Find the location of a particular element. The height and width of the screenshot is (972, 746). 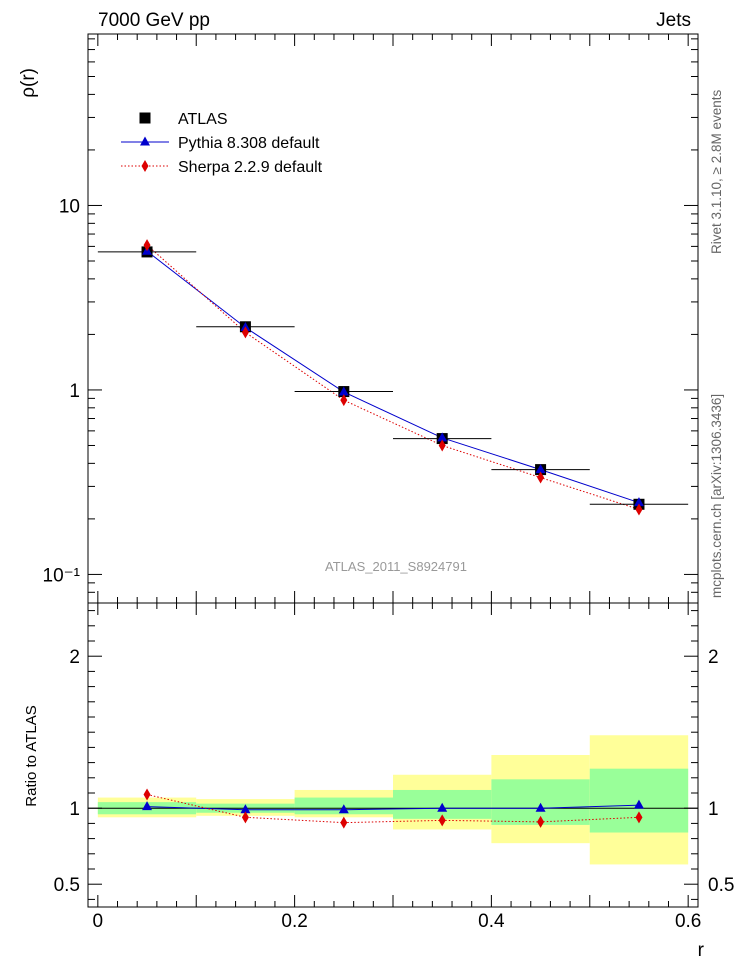

y-tick-label: 2 is located at coordinates (74, 657).